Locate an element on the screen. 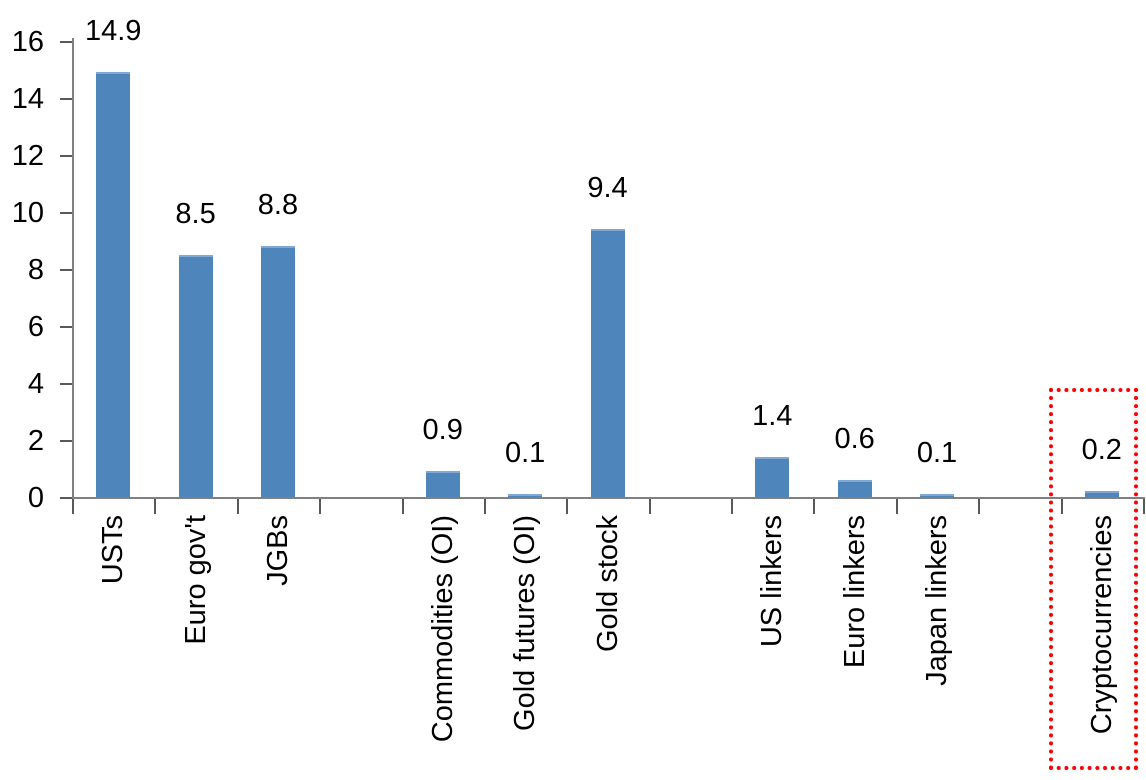 The width and height of the screenshot is (1146, 780). bar-value-label: 0.2 is located at coordinates (1101, 450).